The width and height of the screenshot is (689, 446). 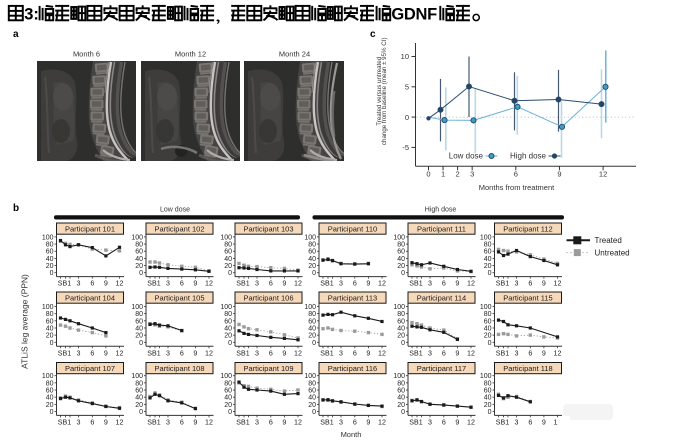 What do you see at coordinates (608, 240) in the screenshot?
I see `svg-text: Treated` at bounding box center [608, 240].